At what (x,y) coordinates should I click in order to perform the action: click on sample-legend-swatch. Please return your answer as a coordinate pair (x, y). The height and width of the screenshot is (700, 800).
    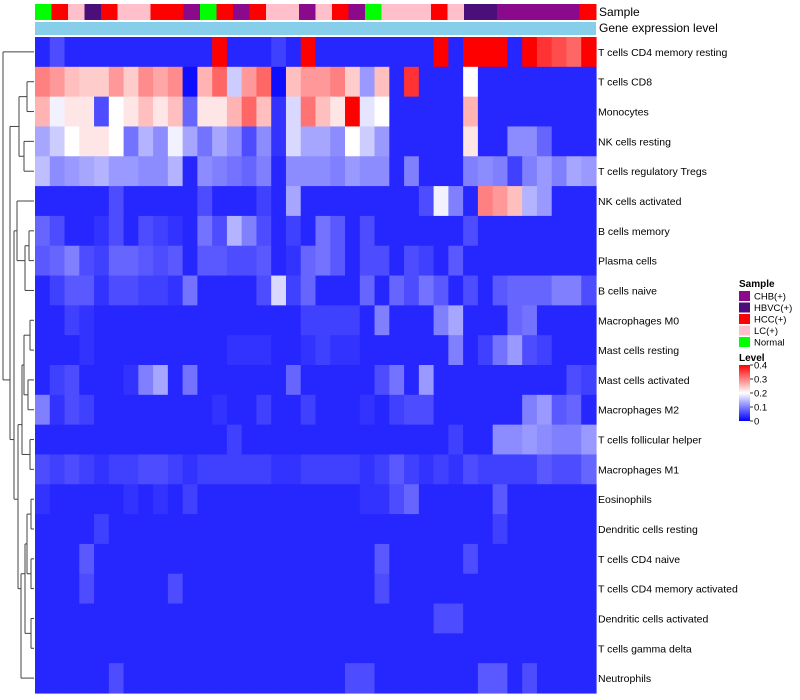
    Looking at the image, I should click on (744, 342).